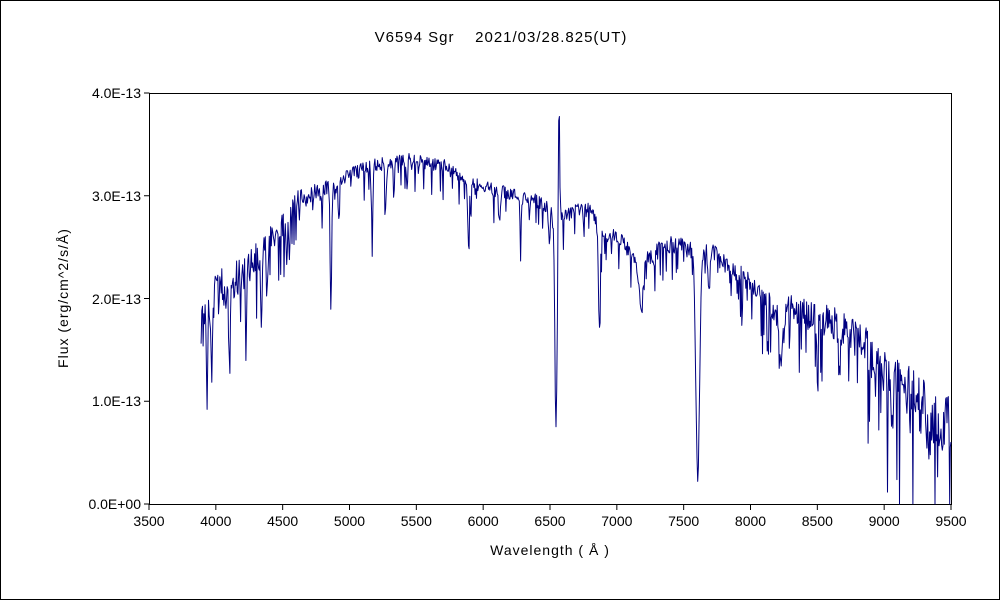  Describe the element at coordinates (684, 521) in the screenshot. I see `x-tick-label: 7500` at that location.